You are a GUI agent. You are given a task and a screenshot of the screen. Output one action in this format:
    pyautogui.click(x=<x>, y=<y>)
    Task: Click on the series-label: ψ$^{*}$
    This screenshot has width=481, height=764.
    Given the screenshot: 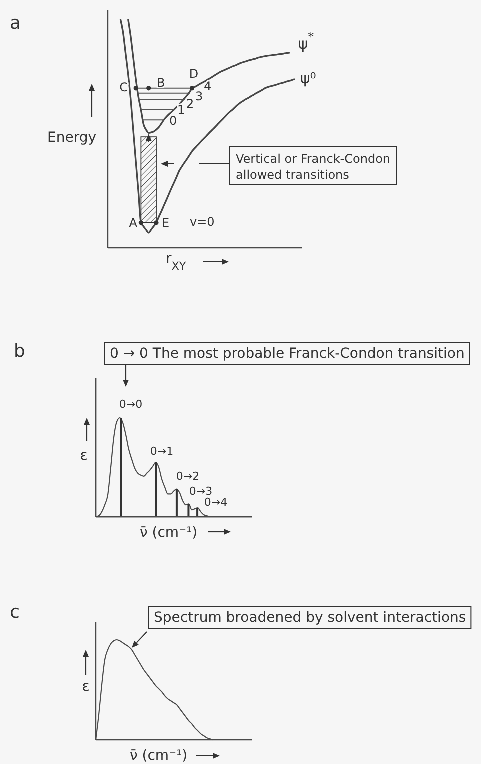 What is the action you would take?
    pyautogui.click(x=306, y=42)
    